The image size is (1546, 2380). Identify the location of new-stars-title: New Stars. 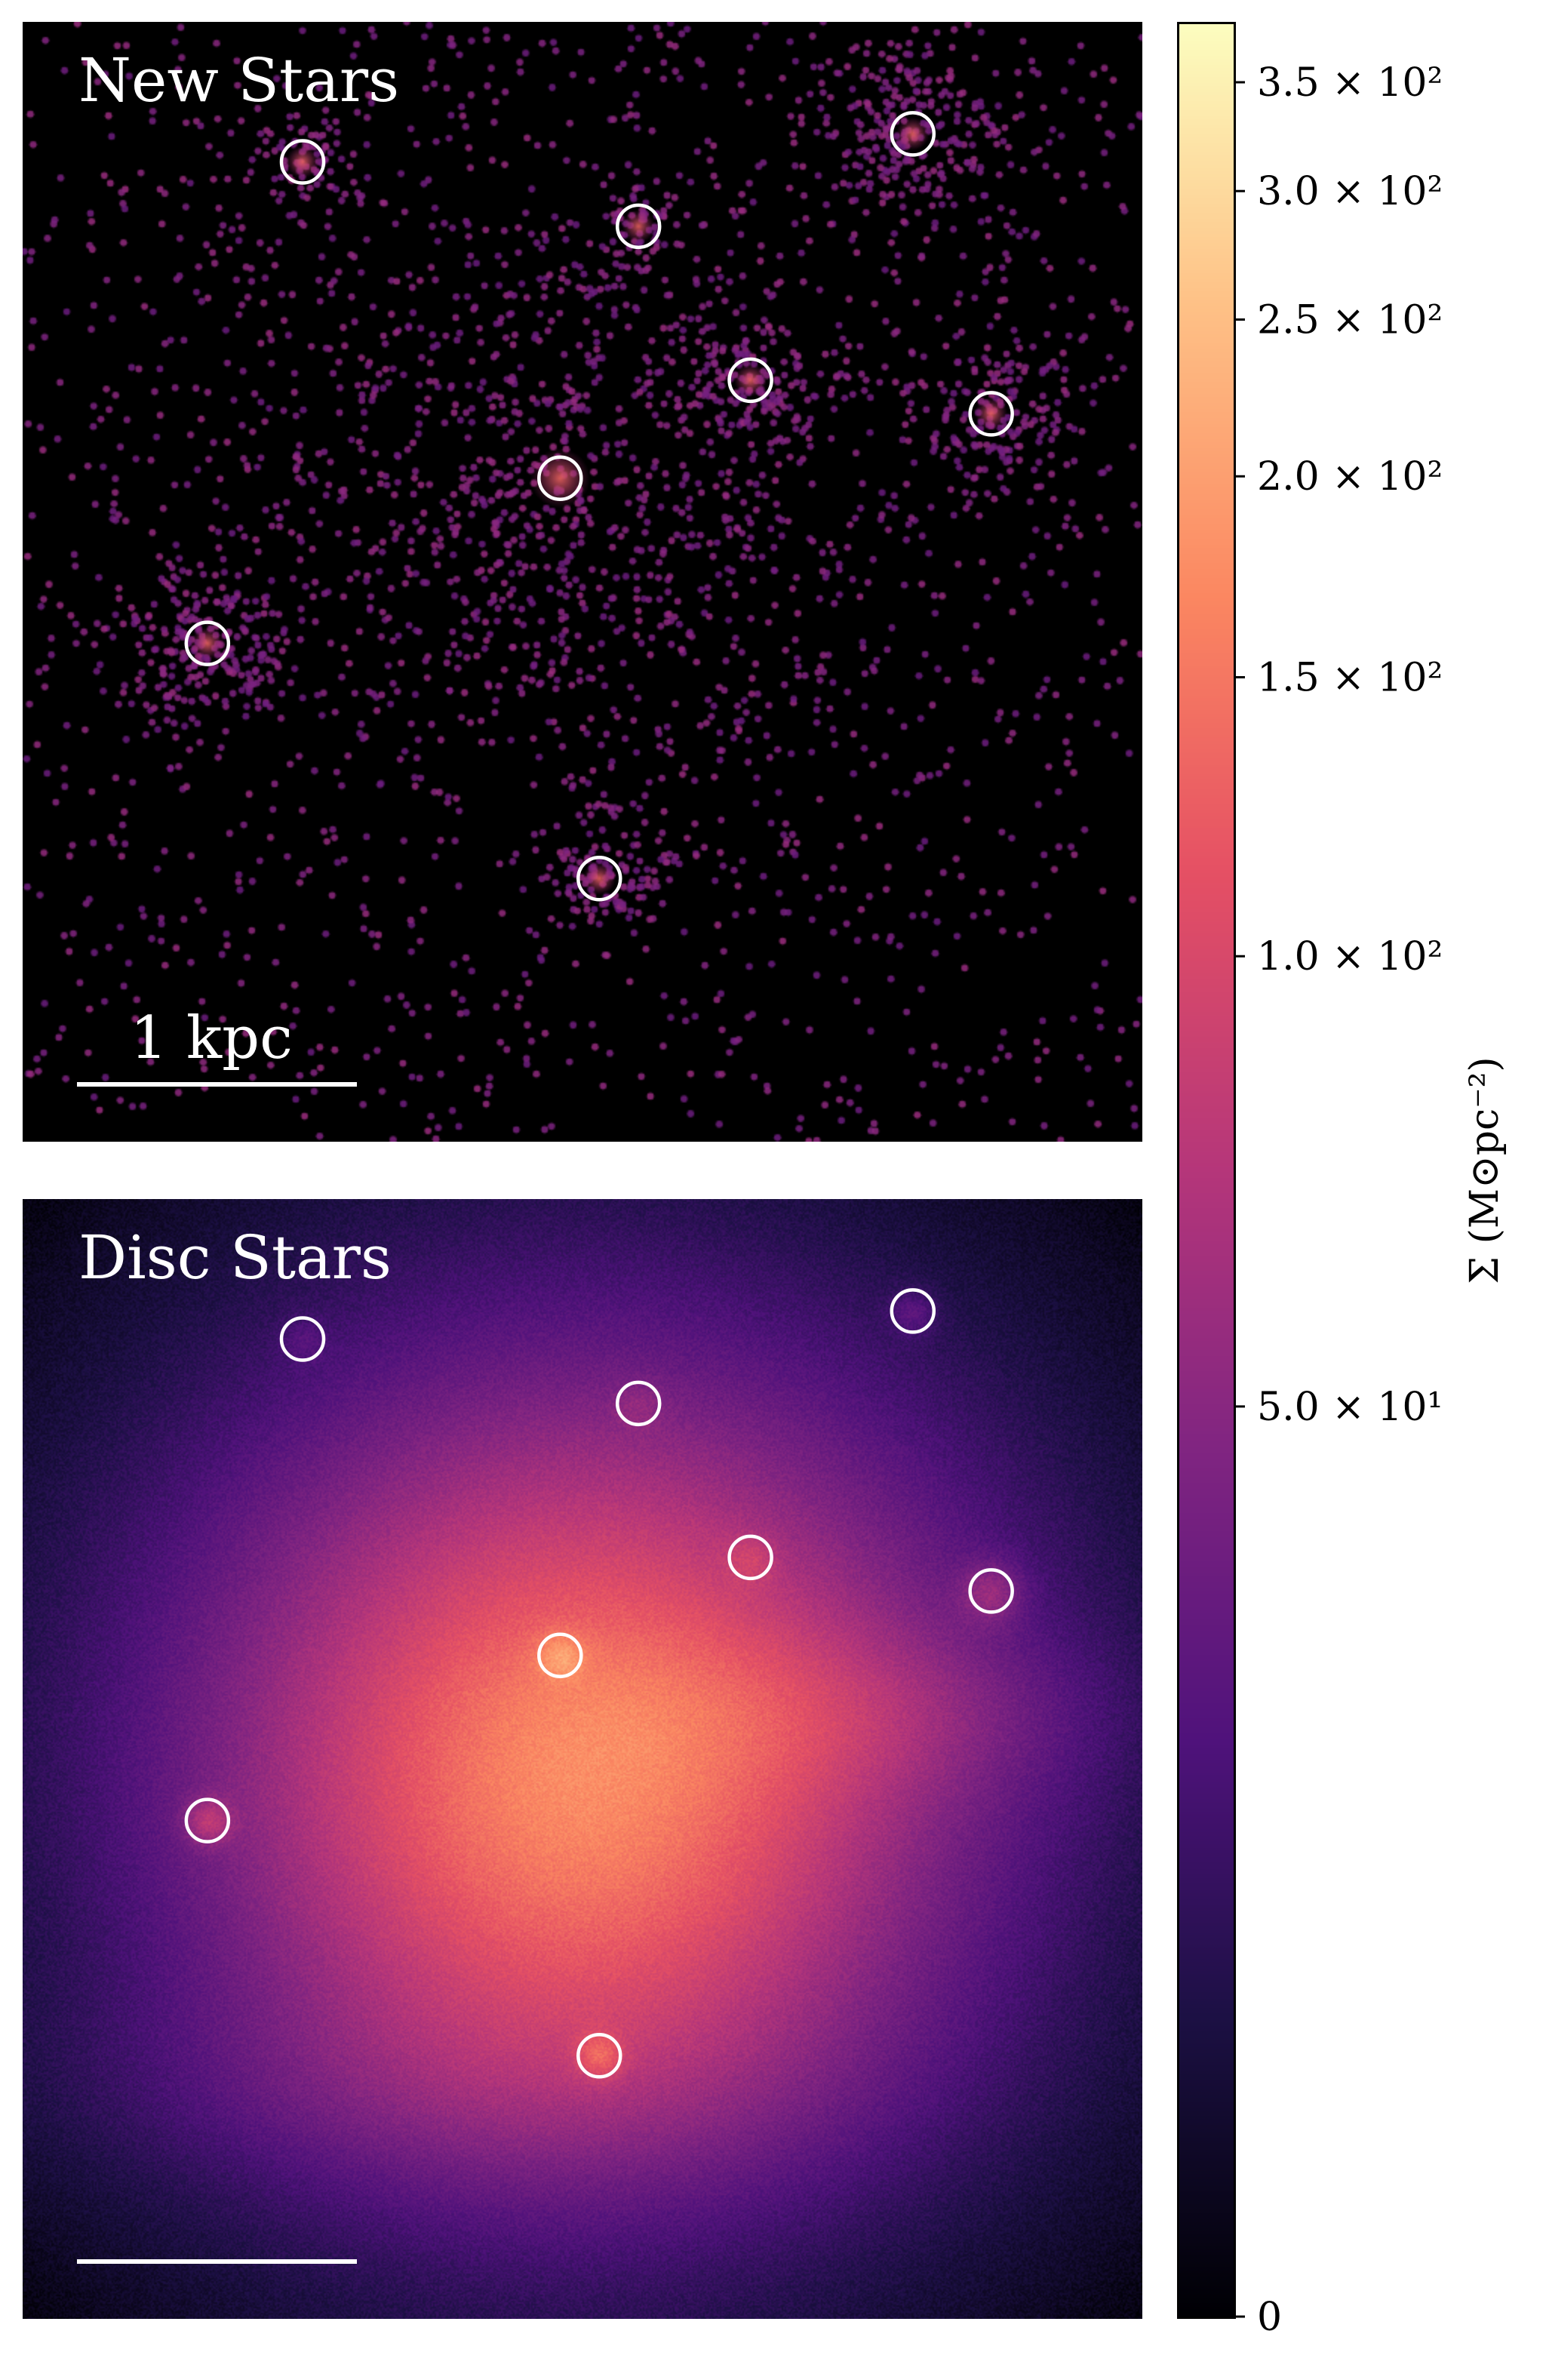
(239, 80).